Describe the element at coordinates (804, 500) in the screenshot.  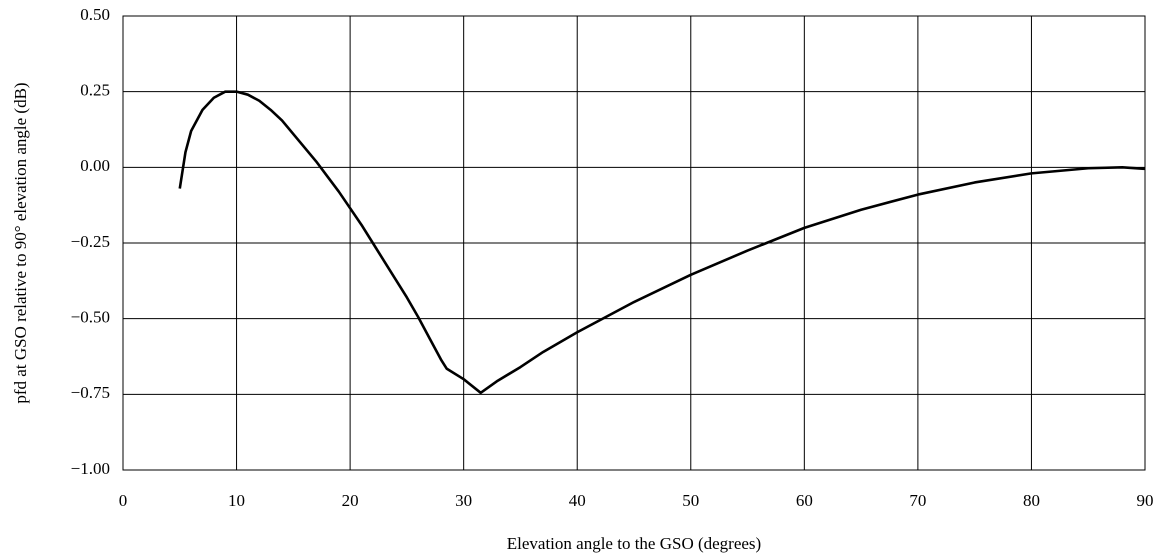
I see `x-tick-label: 60` at that location.